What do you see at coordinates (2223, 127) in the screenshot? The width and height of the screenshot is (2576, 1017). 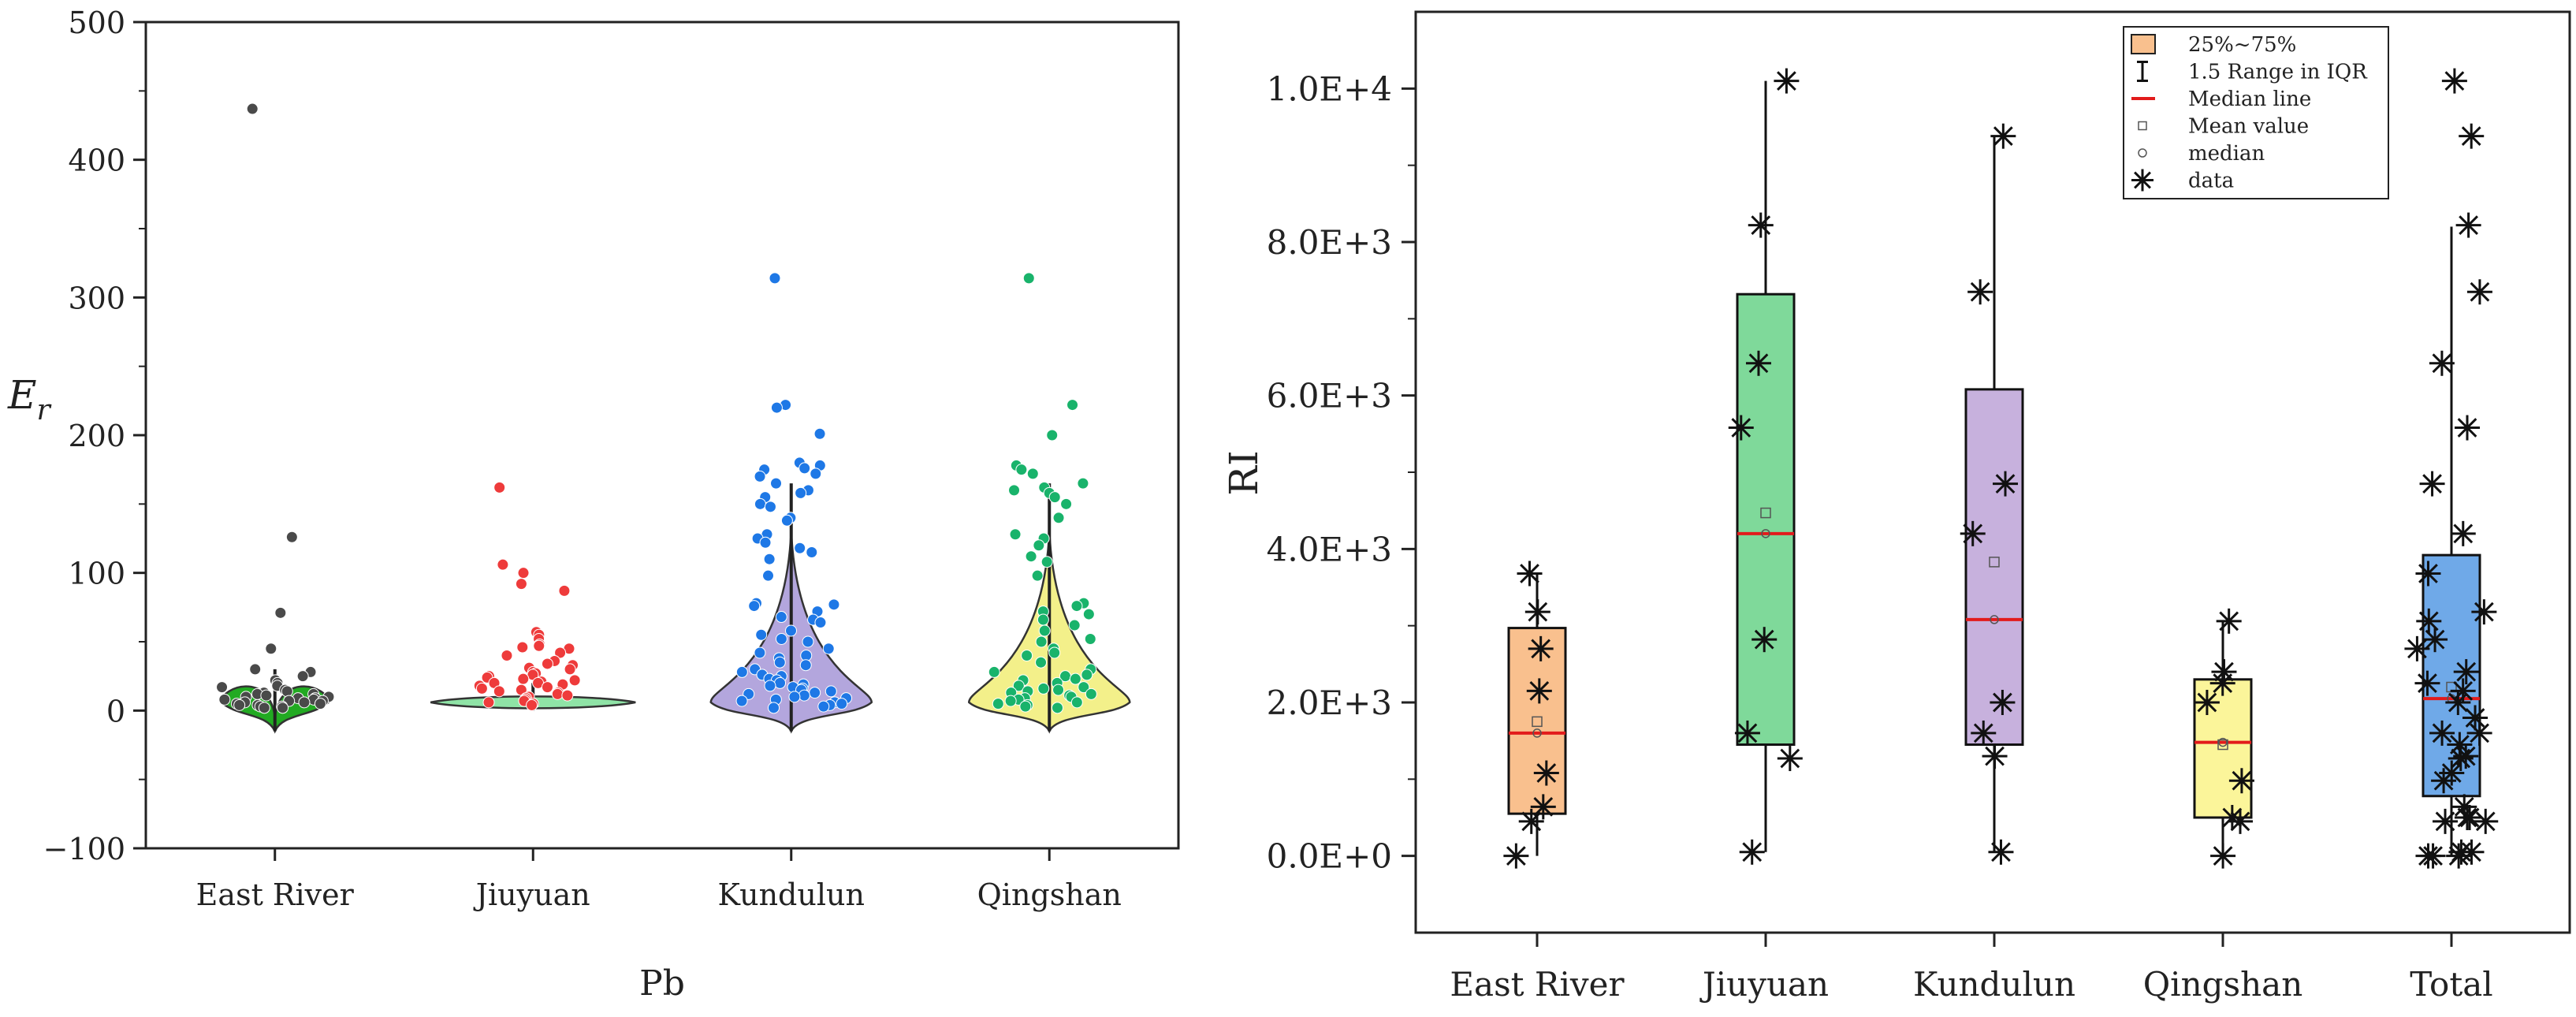 I see `legend-item-mean: Mean value` at bounding box center [2223, 127].